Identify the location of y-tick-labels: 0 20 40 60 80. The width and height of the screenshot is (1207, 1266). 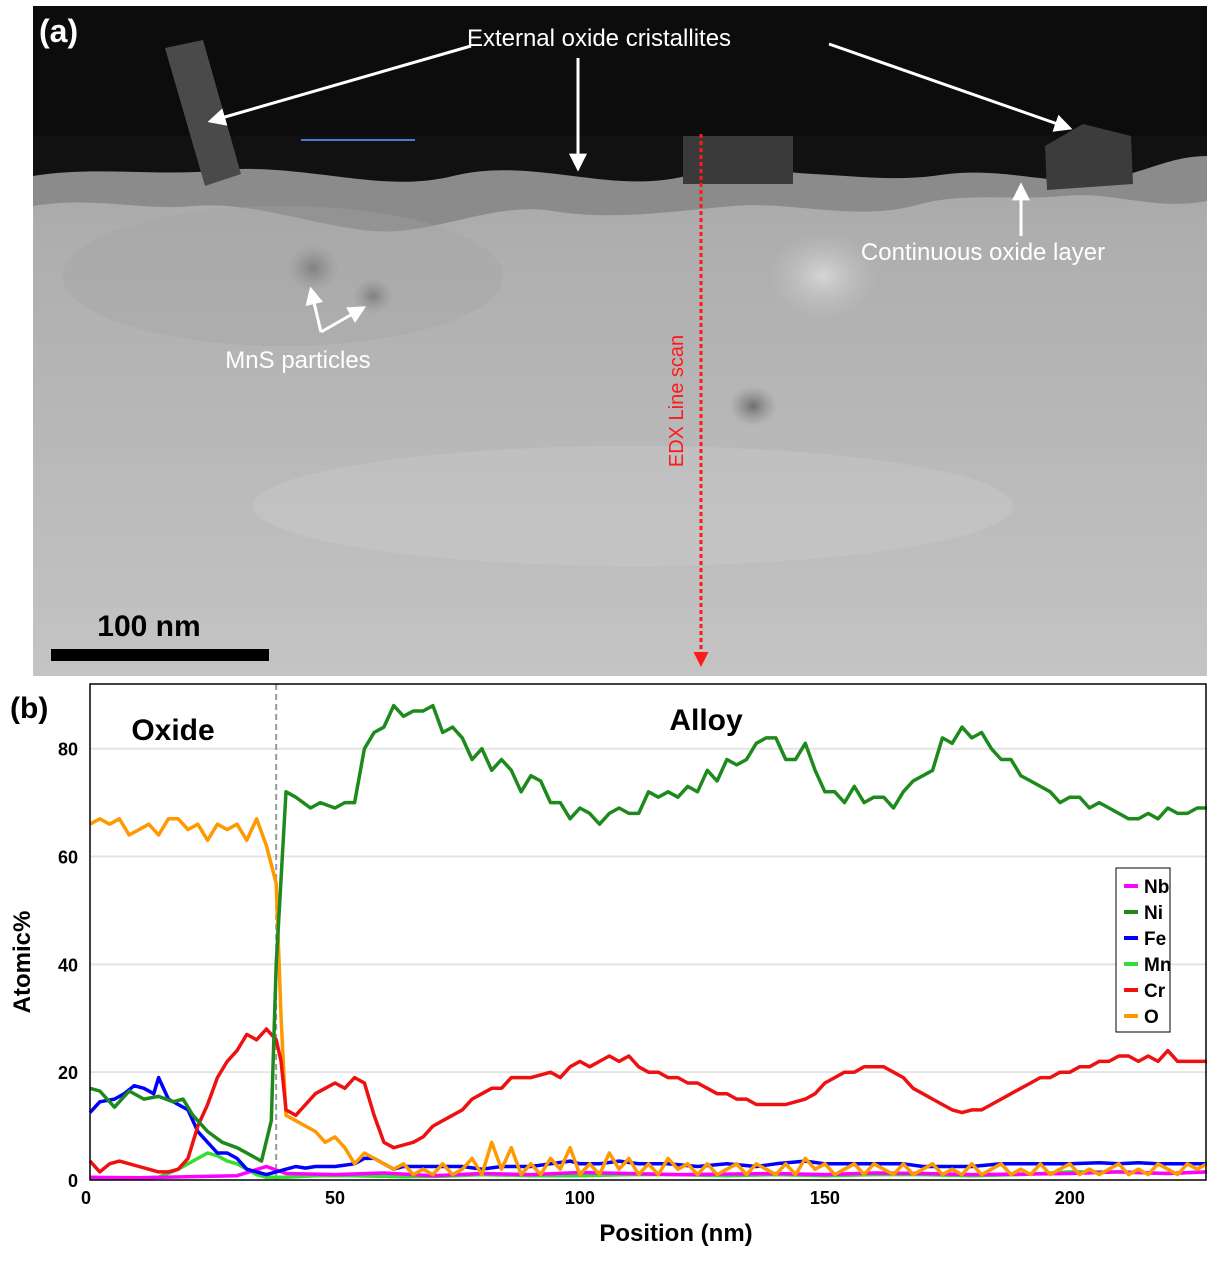
(68, 965).